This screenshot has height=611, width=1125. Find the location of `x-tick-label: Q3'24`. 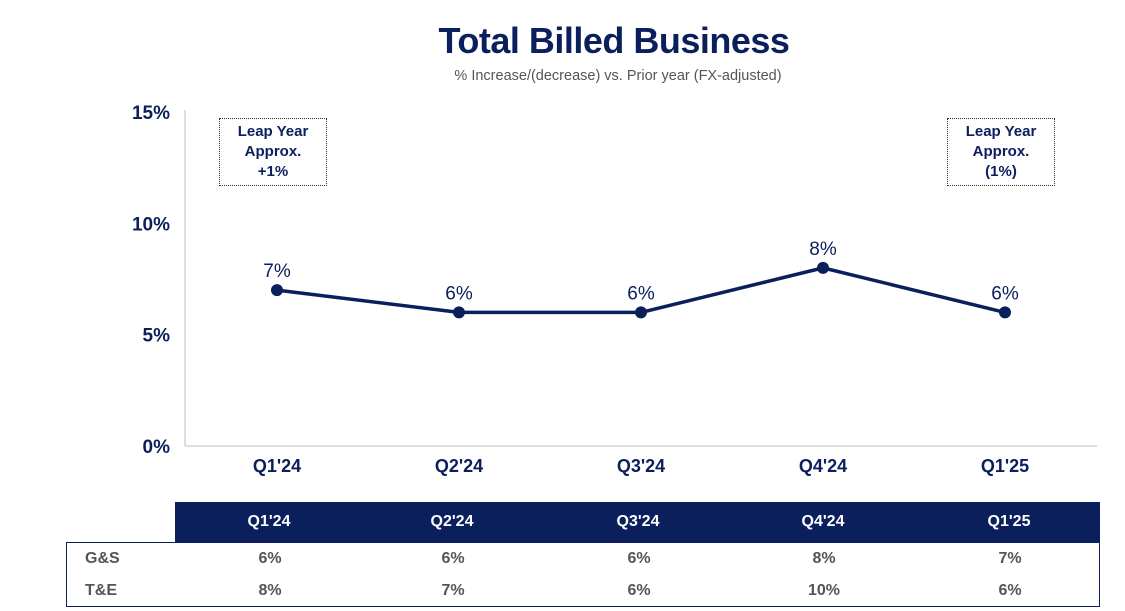

x-tick-label: Q3'24 is located at coordinates (641, 466).